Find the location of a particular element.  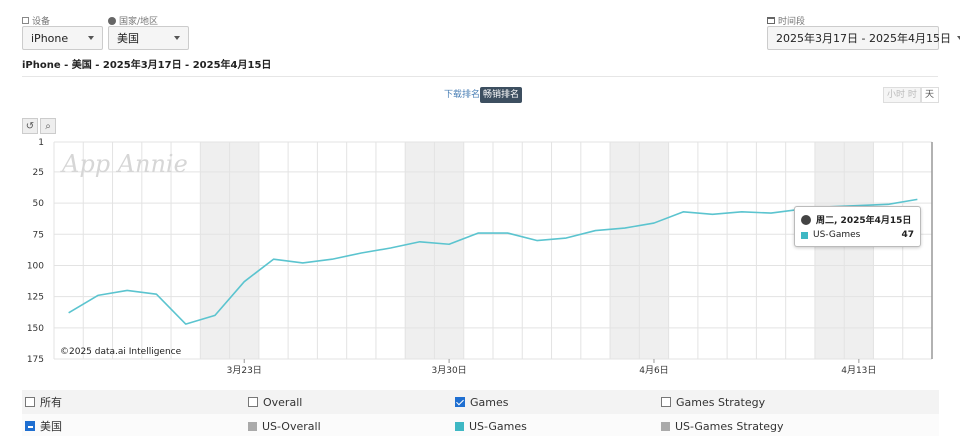

y-tick-label: 175 is located at coordinates (35, 360).